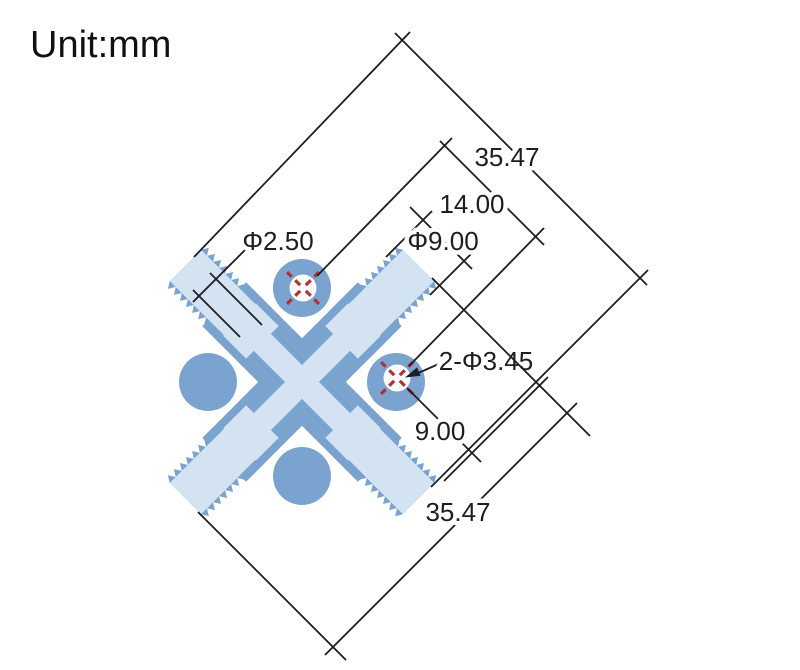 The height and width of the screenshot is (670, 800). What do you see at coordinates (302, 476) in the screenshot?
I see `boss-circle-s` at bounding box center [302, 476].